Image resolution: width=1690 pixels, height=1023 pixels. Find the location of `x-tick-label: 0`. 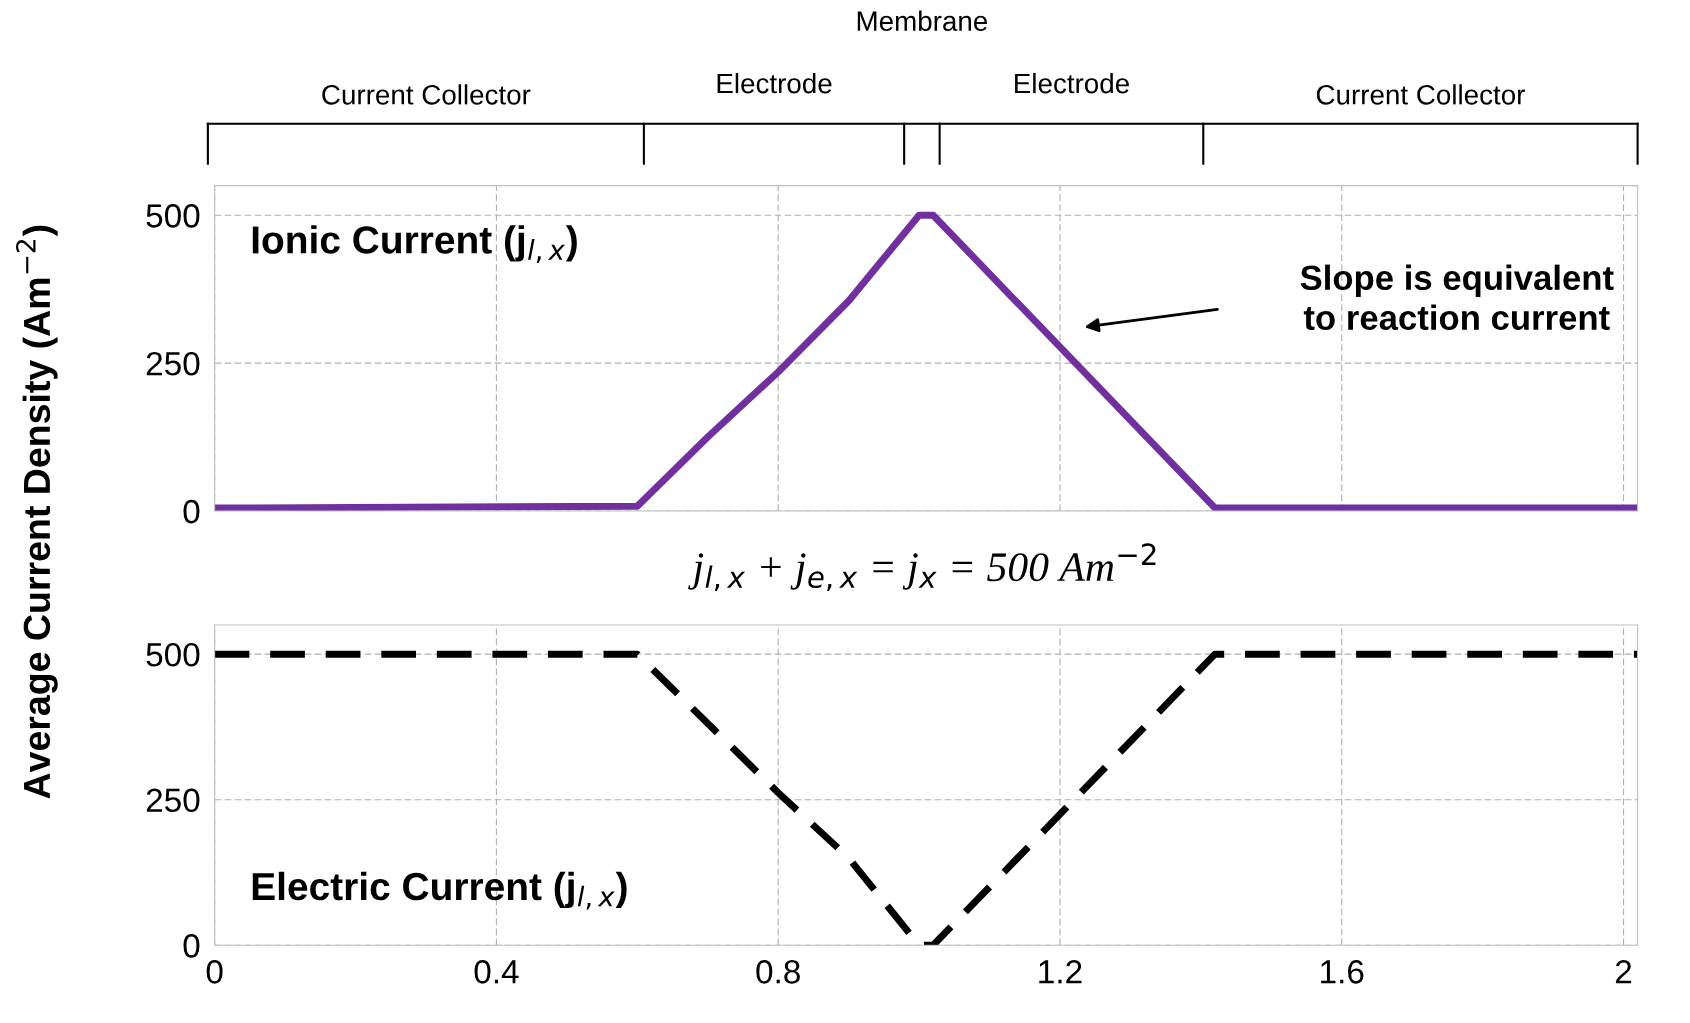

x-tick-label: 0 is located at coordinates (214, 972).